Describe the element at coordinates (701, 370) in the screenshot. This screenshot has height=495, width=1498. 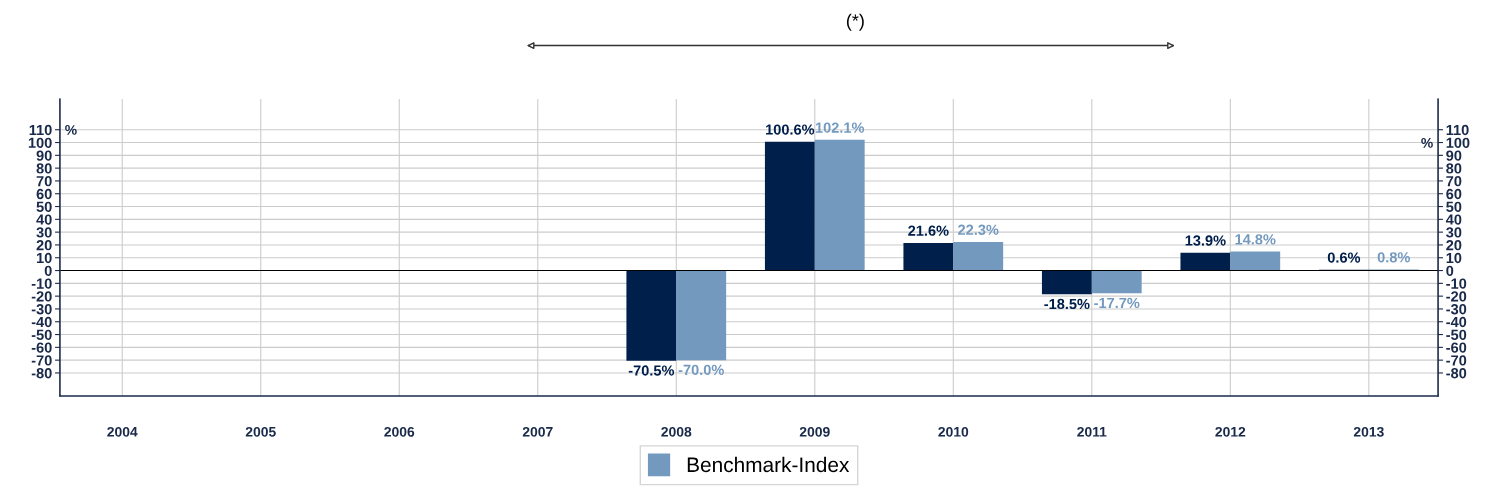
I see `data-label: -70.0%` at that location.